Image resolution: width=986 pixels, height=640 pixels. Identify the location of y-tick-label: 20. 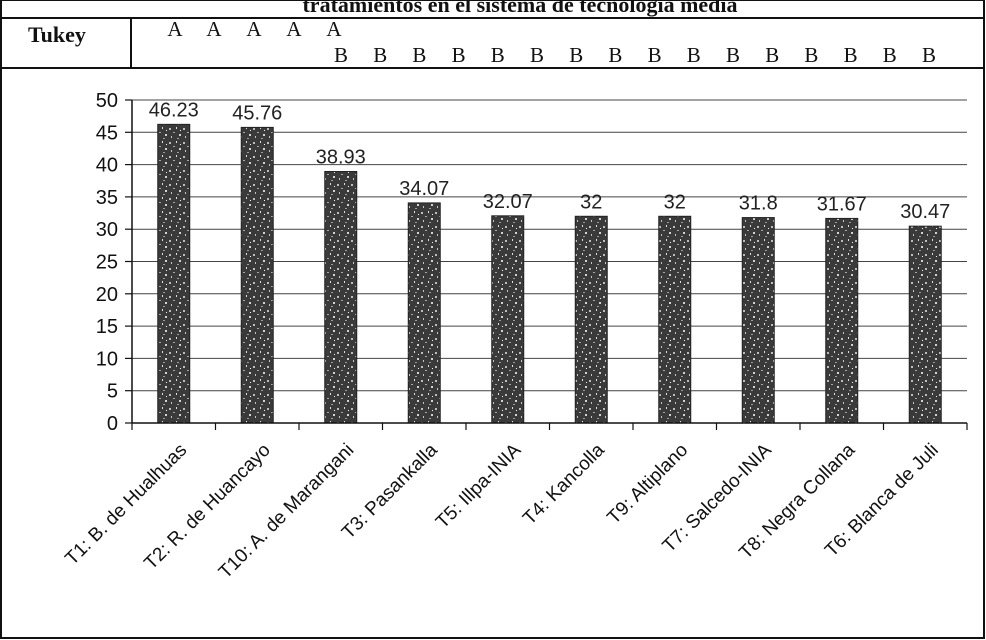
(107, 295).